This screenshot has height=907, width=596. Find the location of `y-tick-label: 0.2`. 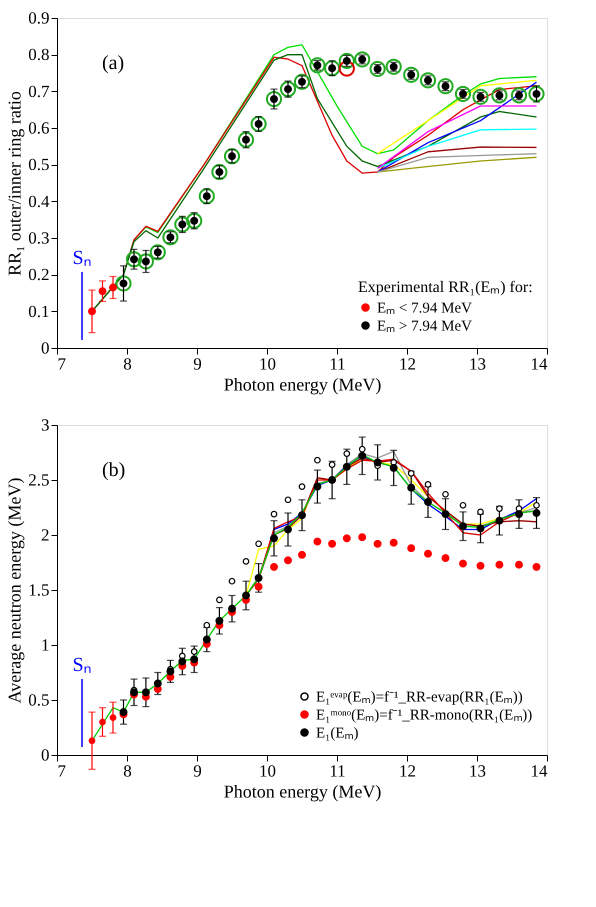

y-tick-label: 0.2 is located at coordinates (39, 274).